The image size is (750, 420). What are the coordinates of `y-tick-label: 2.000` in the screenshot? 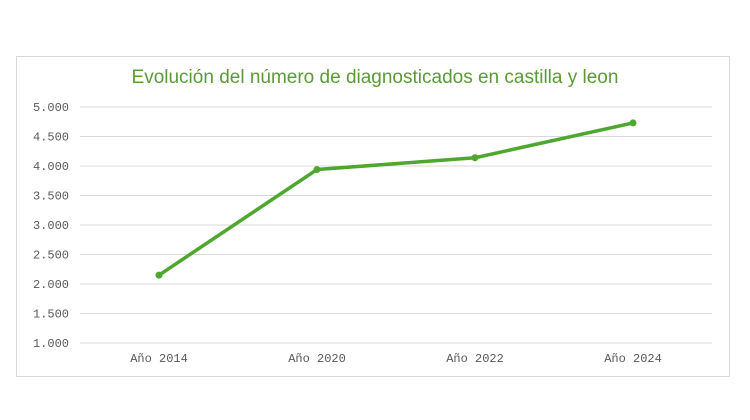 It's located at (51, 285).